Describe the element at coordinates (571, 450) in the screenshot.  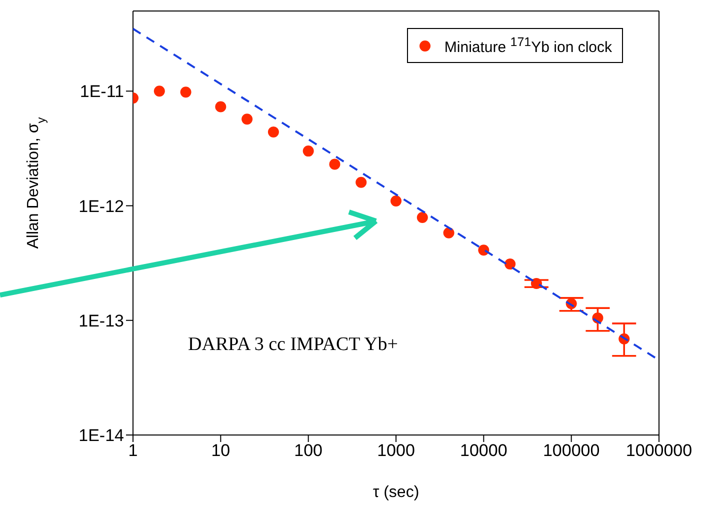
I see `x-tick-label: 100000` at that location.